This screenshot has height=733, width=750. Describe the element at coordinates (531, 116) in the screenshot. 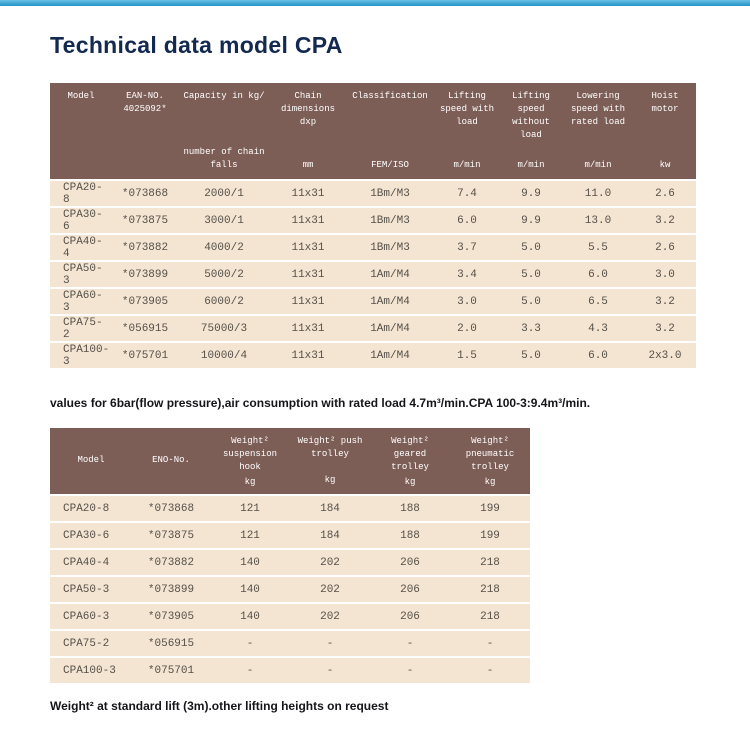

I see `column-label: Lifting speed without load` at that location.